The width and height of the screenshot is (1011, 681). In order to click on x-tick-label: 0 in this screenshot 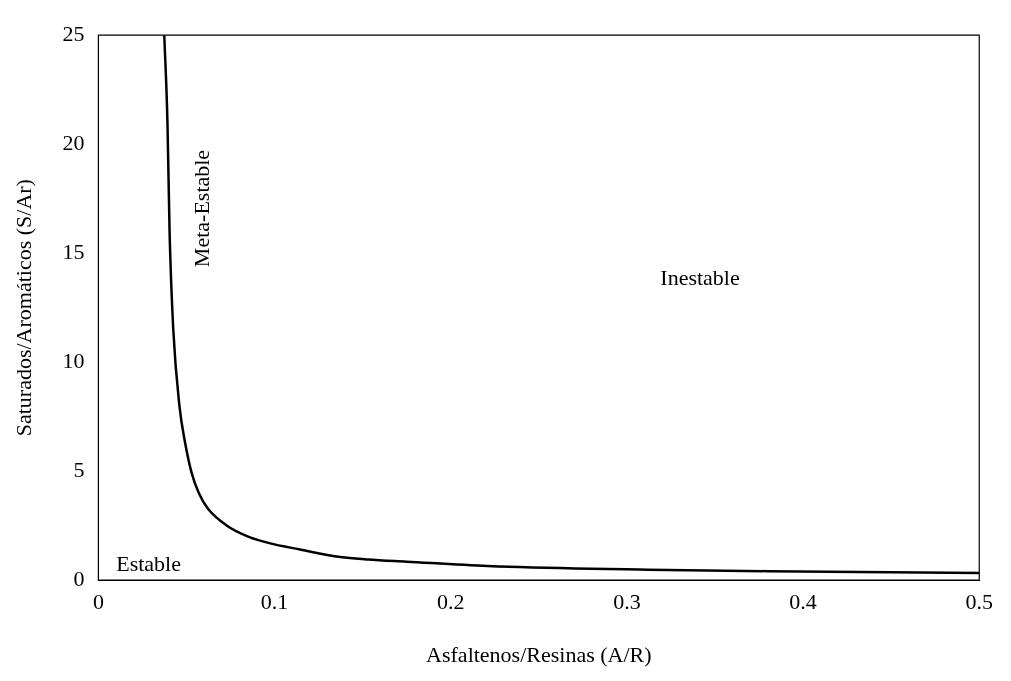, I will do `click(98, 602)`.